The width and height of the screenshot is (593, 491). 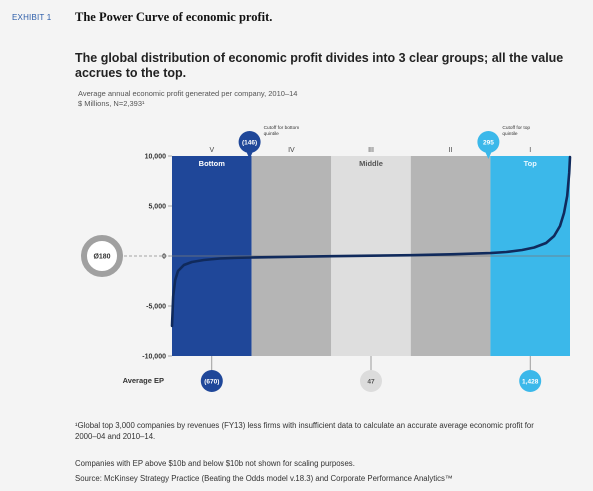 I want to click on top-cutoff-text-line1: Cutoff for top, so click(x=516, y=128).